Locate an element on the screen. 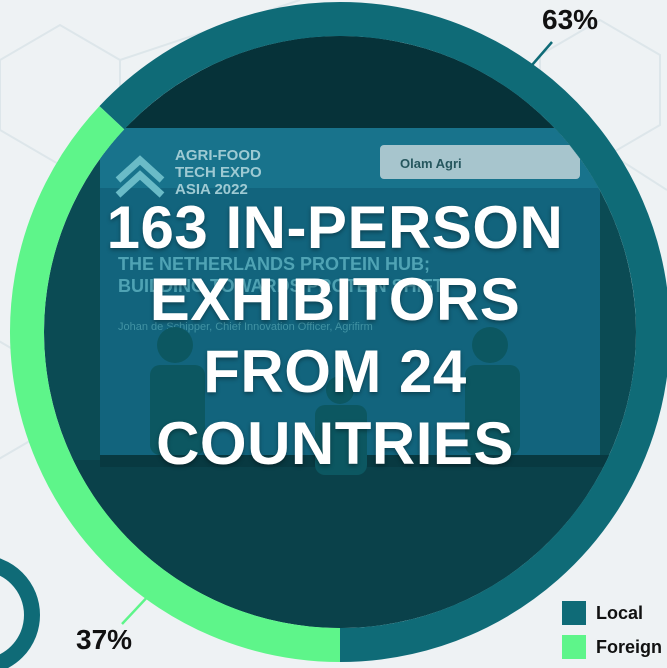 This screenshot has height=668, width=667. slice-label-foreign: 37% is located at coordinates (104, 639).